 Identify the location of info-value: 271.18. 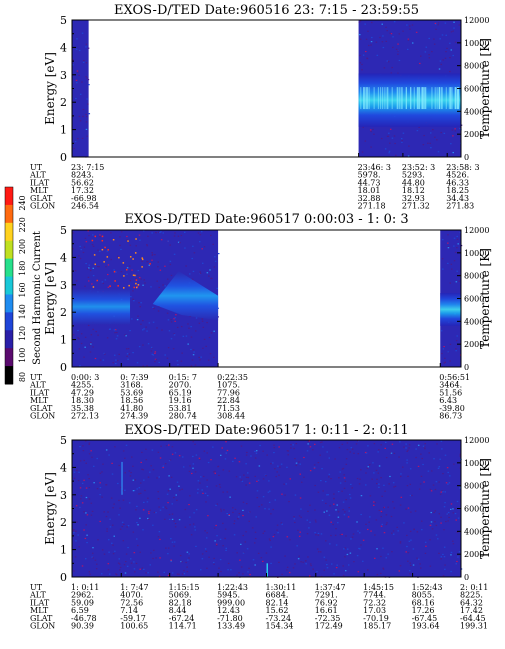
(372, 206).